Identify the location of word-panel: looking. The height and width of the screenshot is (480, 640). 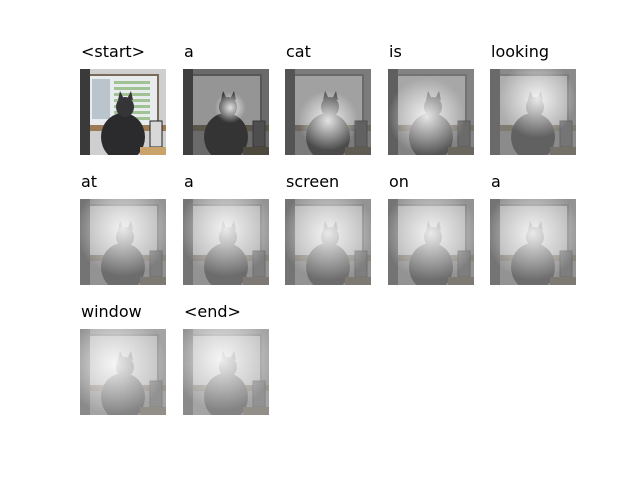
(533, 98).